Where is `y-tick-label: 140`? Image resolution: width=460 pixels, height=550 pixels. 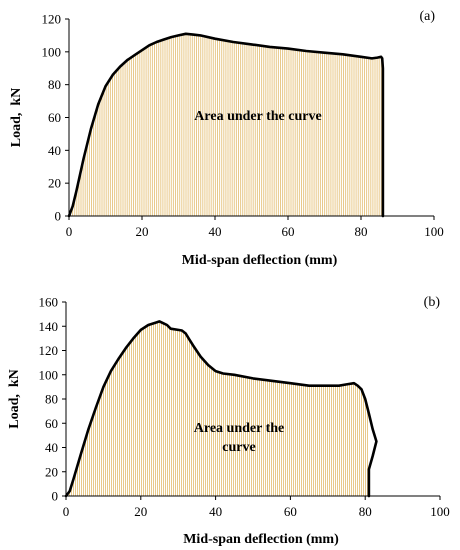
y-tick-label: 140 is located at coordinates (49, 326).